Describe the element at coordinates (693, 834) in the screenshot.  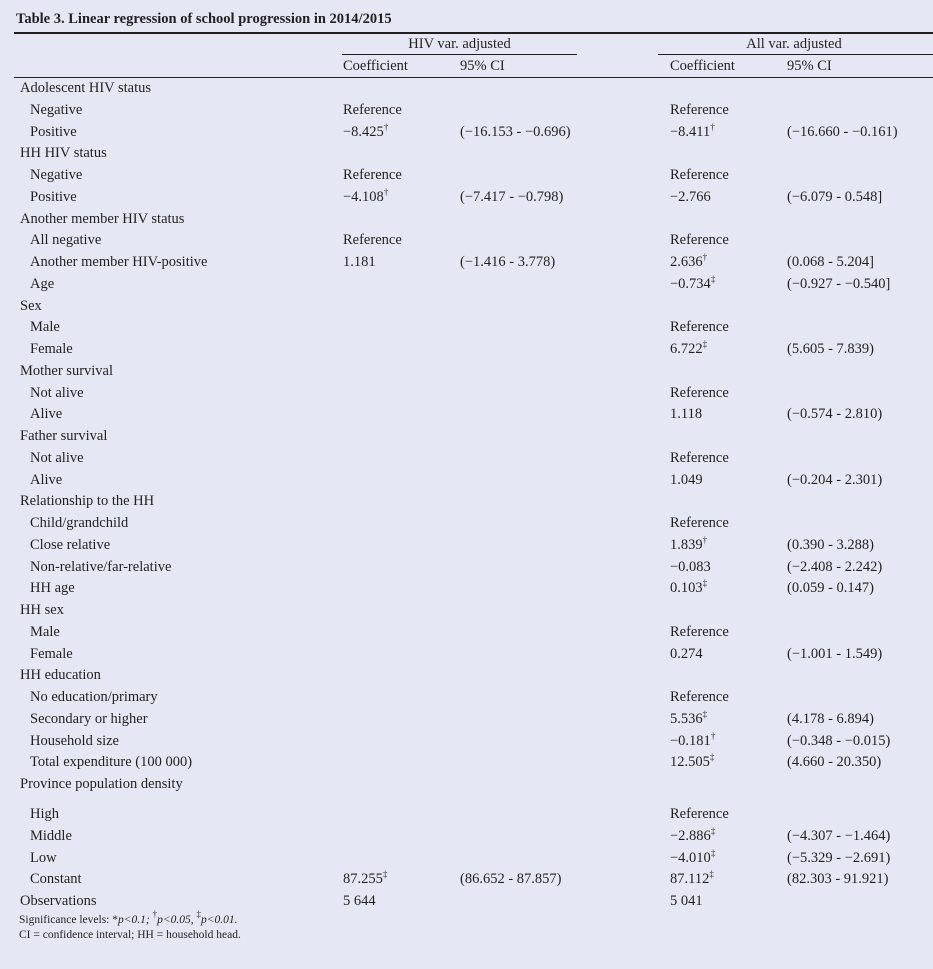
I see `coefficient-all: −2.886‡` at that location.